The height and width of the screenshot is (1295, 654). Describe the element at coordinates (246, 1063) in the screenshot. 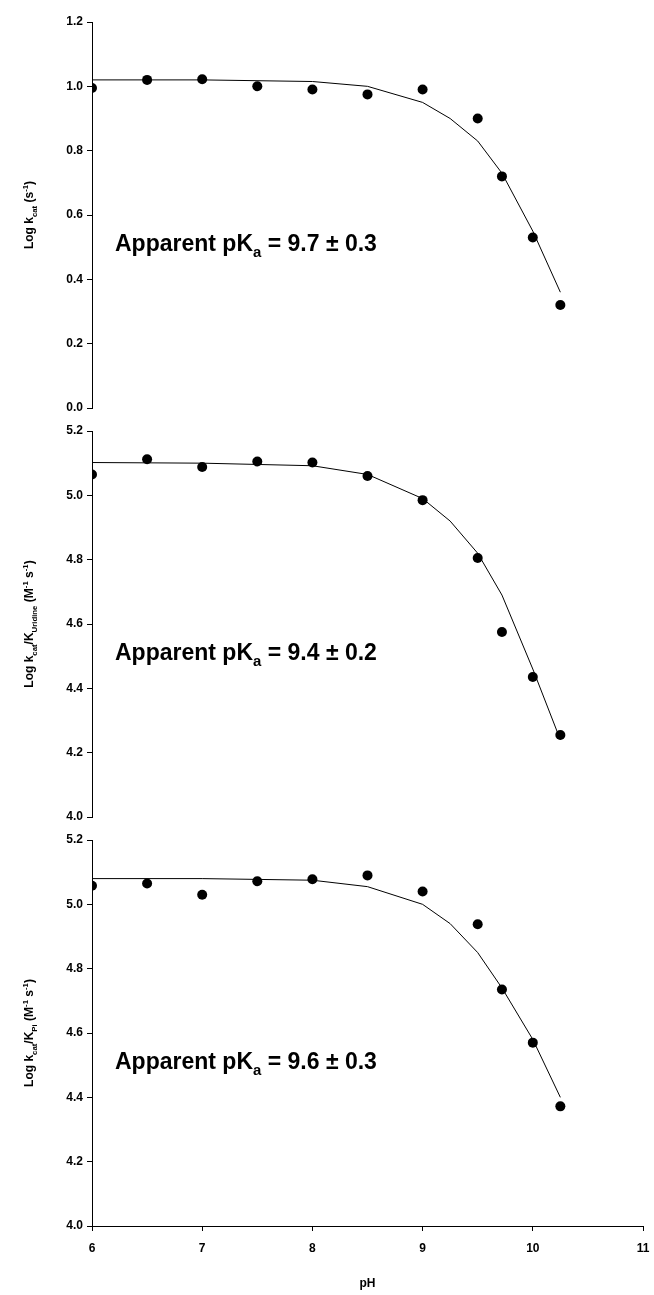

I see `annotation: Apparent pK$_{a}$ = 9.6 ± 0.3` at that location.